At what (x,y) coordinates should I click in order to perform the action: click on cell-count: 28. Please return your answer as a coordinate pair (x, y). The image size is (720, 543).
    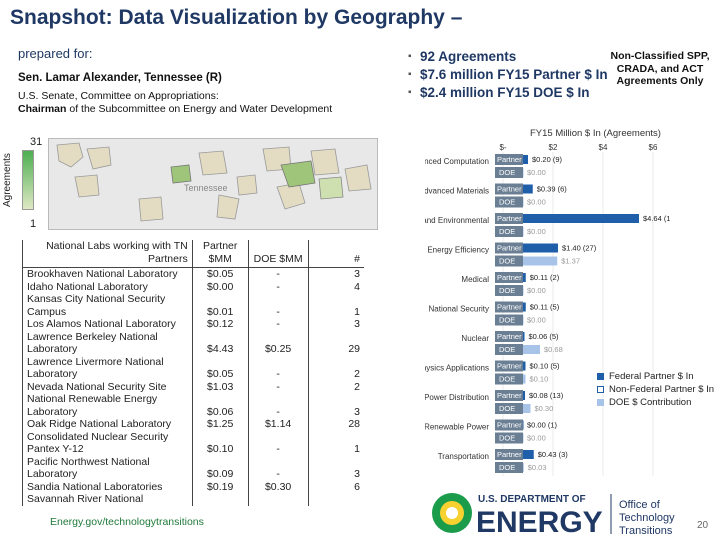
    Looking at the image, I should click on (335, 424).